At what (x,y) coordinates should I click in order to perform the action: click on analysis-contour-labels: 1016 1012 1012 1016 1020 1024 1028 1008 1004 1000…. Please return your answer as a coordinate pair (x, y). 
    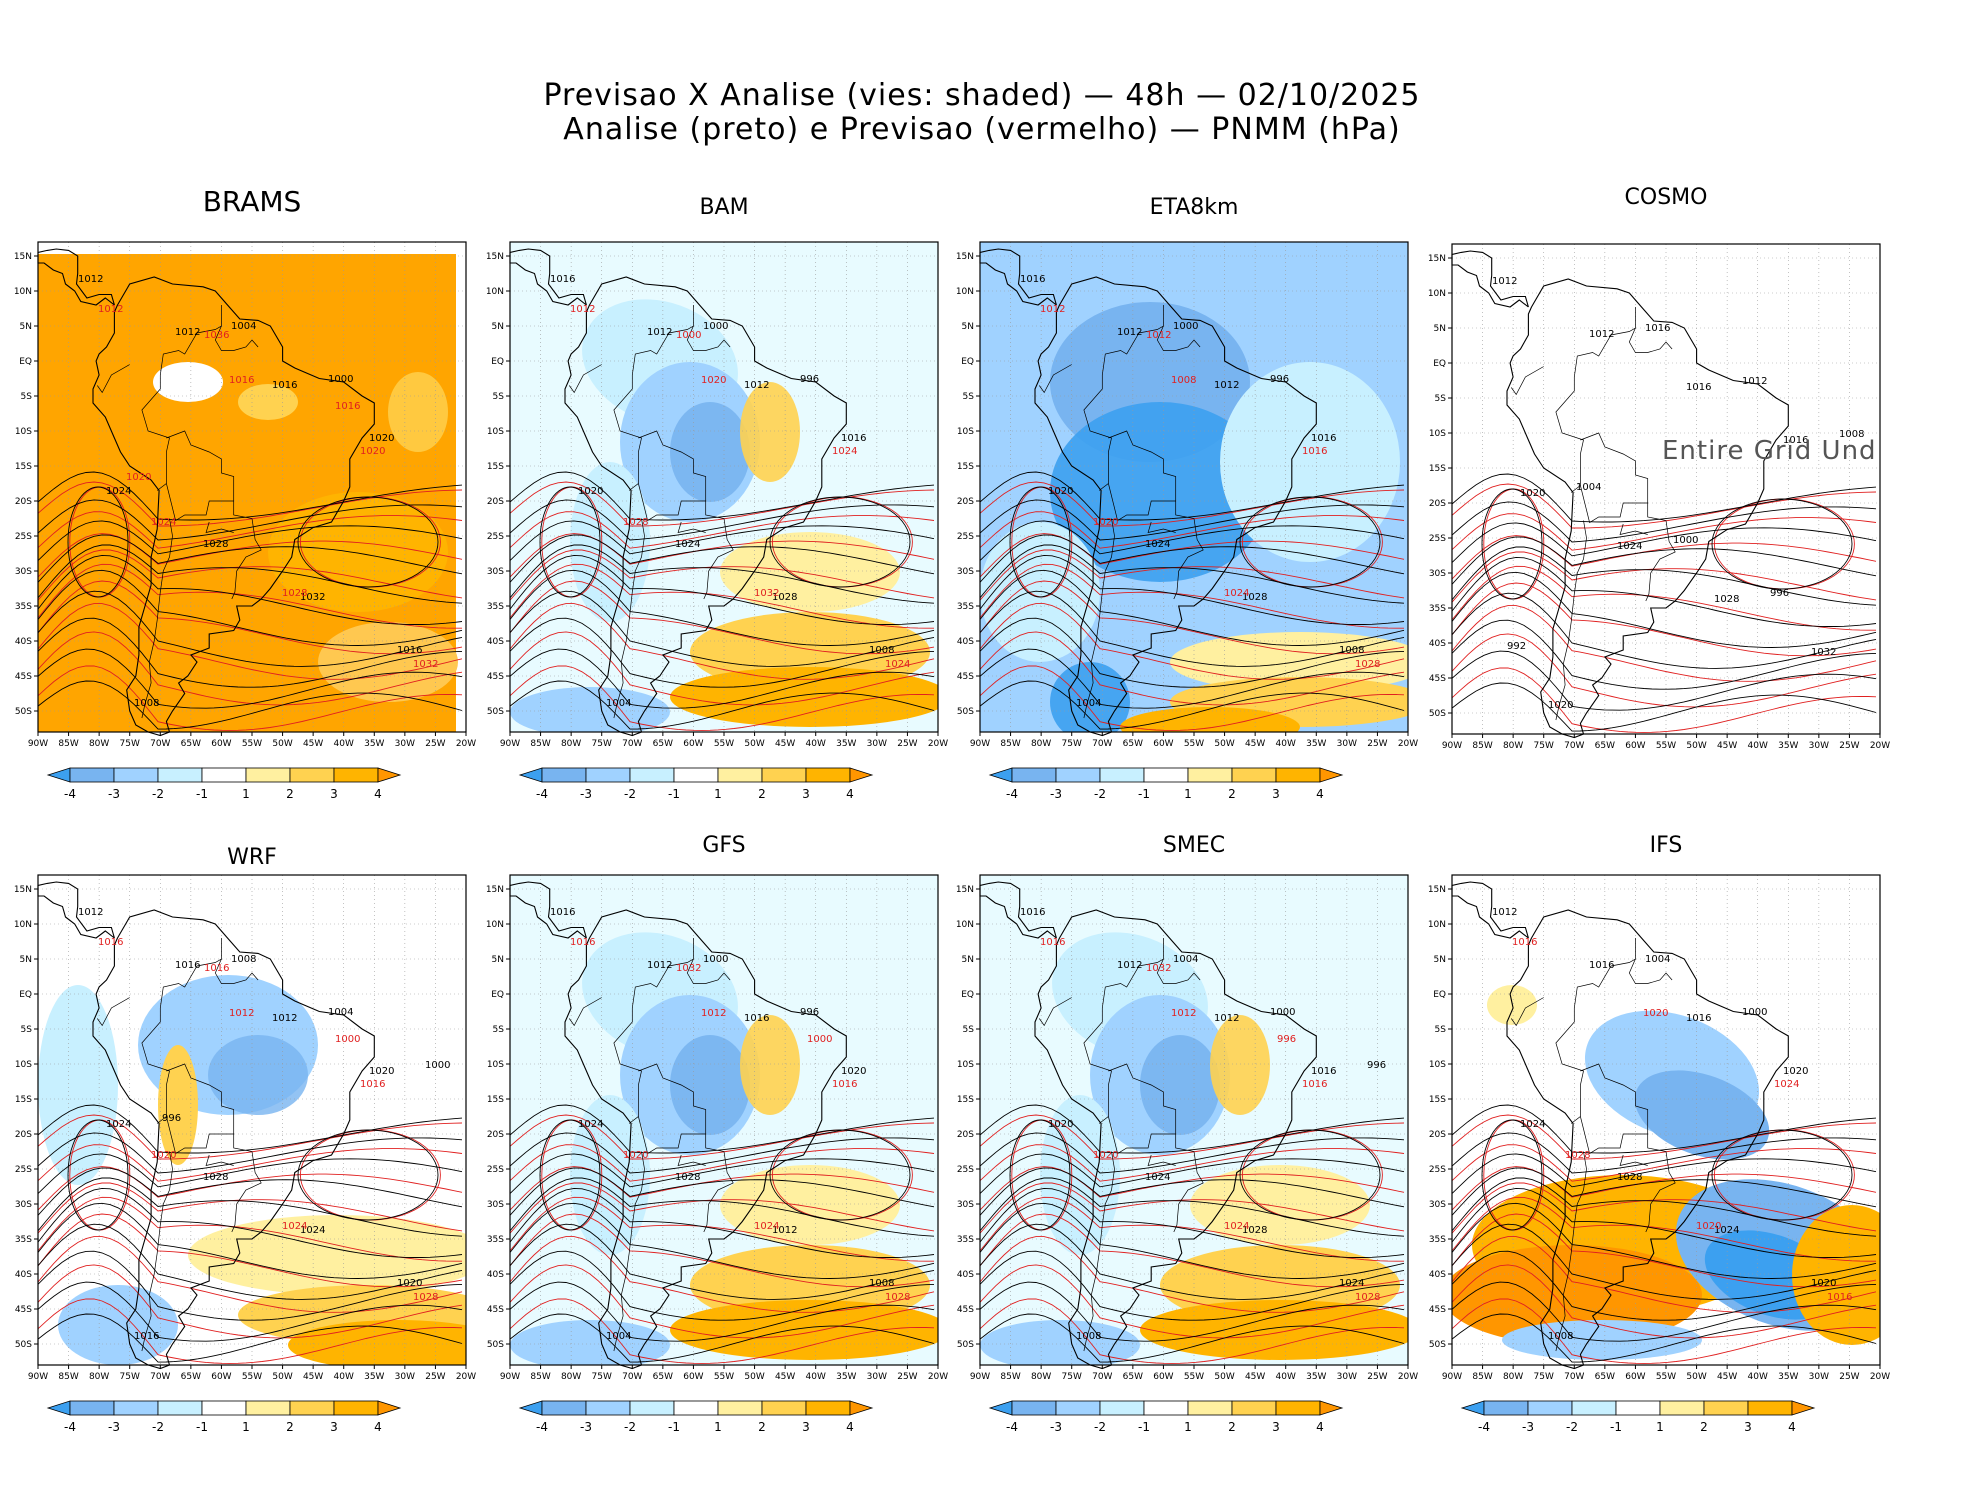
    Looking at the image, I should click on (722, 491).